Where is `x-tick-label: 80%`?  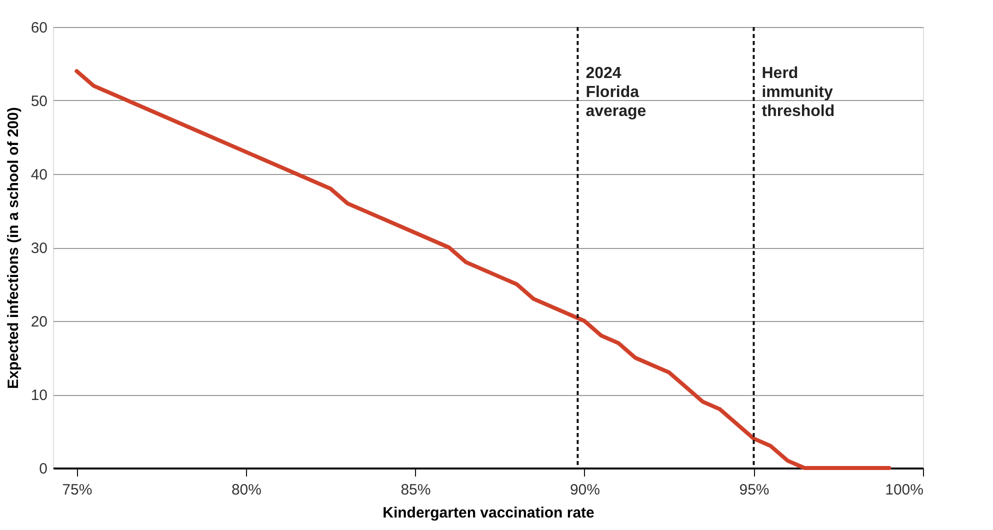 x-tick-label: 80% is located at coordinates (246, 490).